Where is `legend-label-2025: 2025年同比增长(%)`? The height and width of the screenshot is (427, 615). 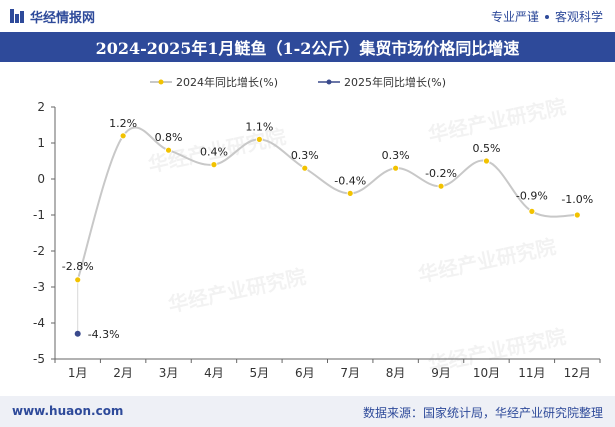
legend-label-2025: 2025年同比增长(%) is located at coordinates (395, 82).